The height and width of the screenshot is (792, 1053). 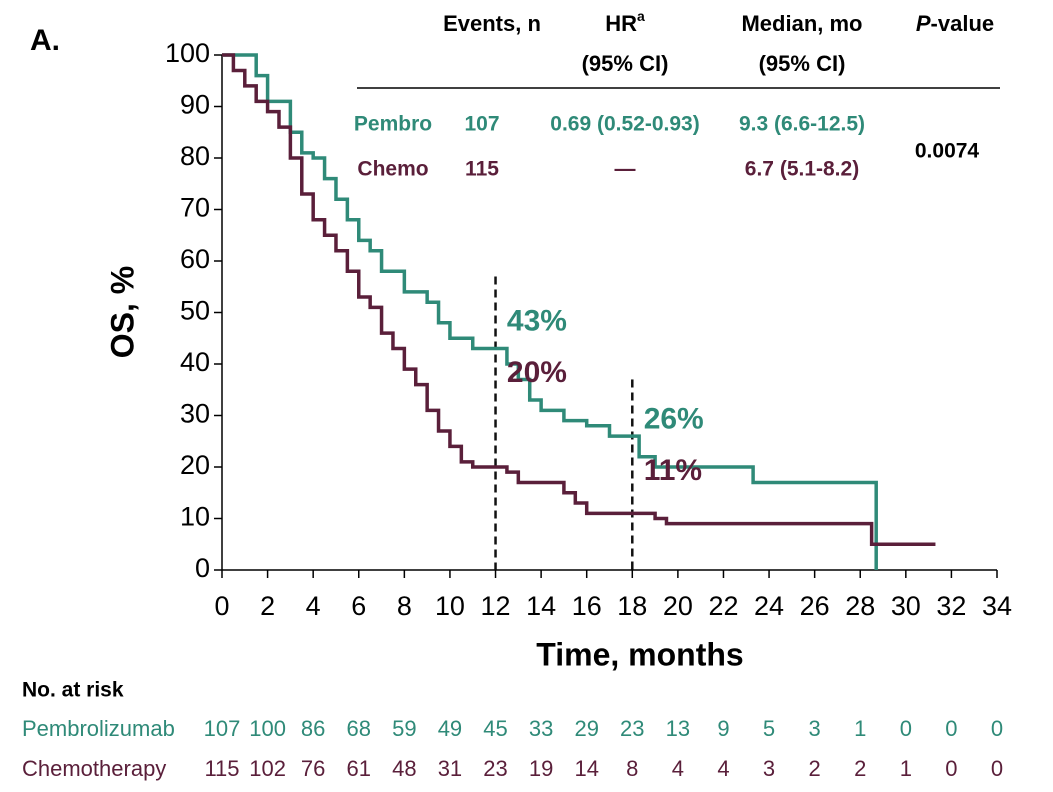 I want to click on annotation: 11%, so click(x=673, y=470).